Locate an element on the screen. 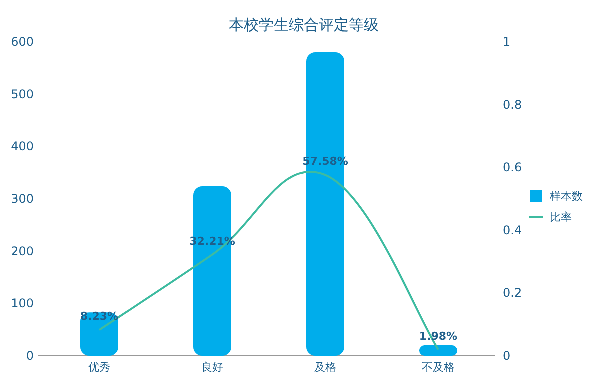 The image size is (598, 386). y-tick-label: 600 is located at coordinates (22, 42).